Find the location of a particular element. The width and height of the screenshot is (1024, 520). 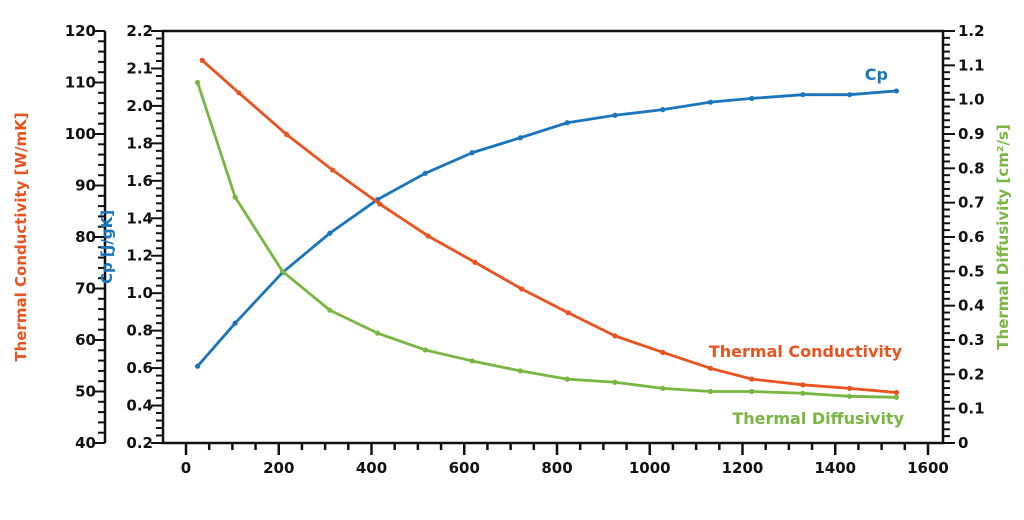

cp-axis-tick-label: 1.4 is located at coordinates (139, 218).